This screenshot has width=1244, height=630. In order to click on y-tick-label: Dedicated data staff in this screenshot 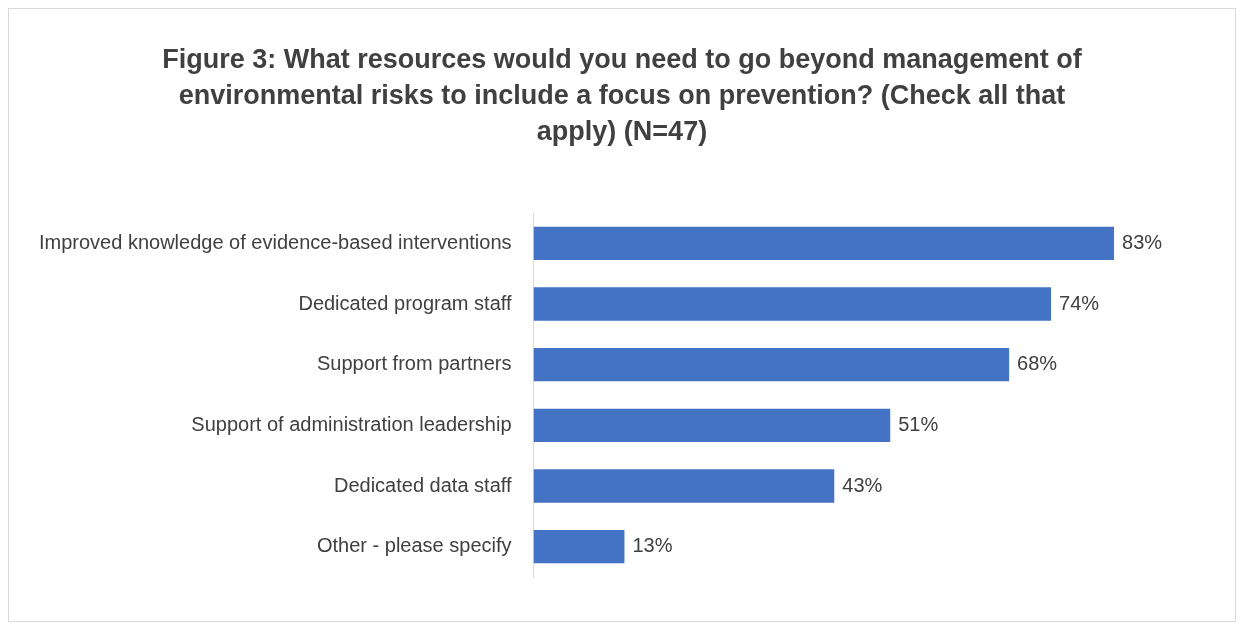, I will do `click(422, 484)`.